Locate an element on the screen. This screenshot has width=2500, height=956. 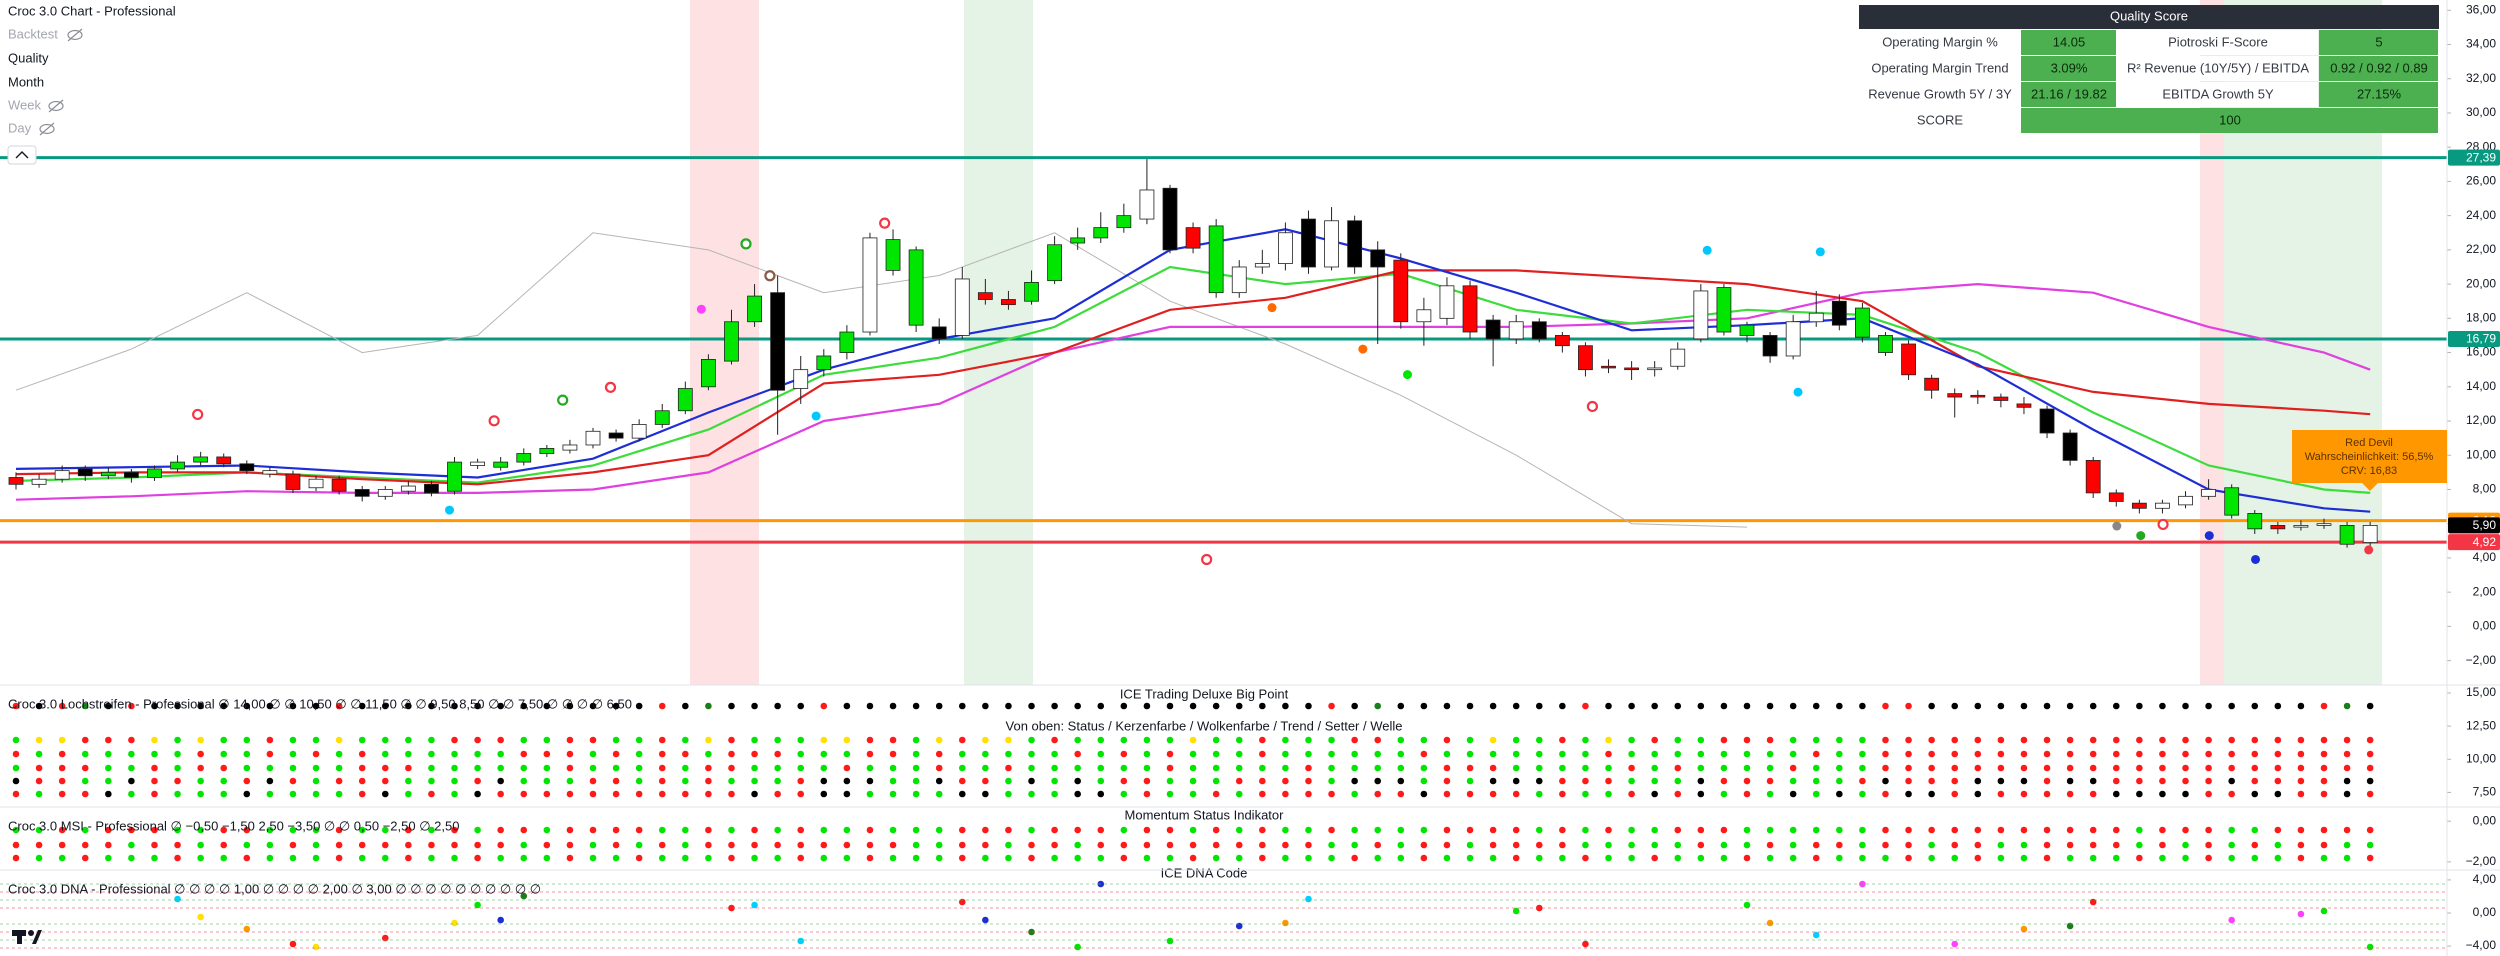
legend-item: Backtest is located at coordinates (33, 33).